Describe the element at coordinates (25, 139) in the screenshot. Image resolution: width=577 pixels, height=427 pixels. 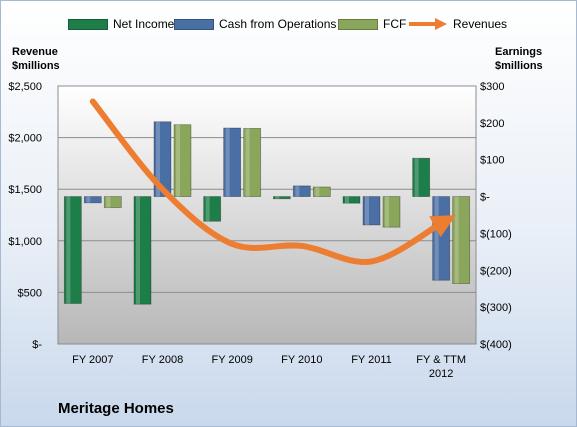
I see `left-axis-tick-label: $2,000` at that location.